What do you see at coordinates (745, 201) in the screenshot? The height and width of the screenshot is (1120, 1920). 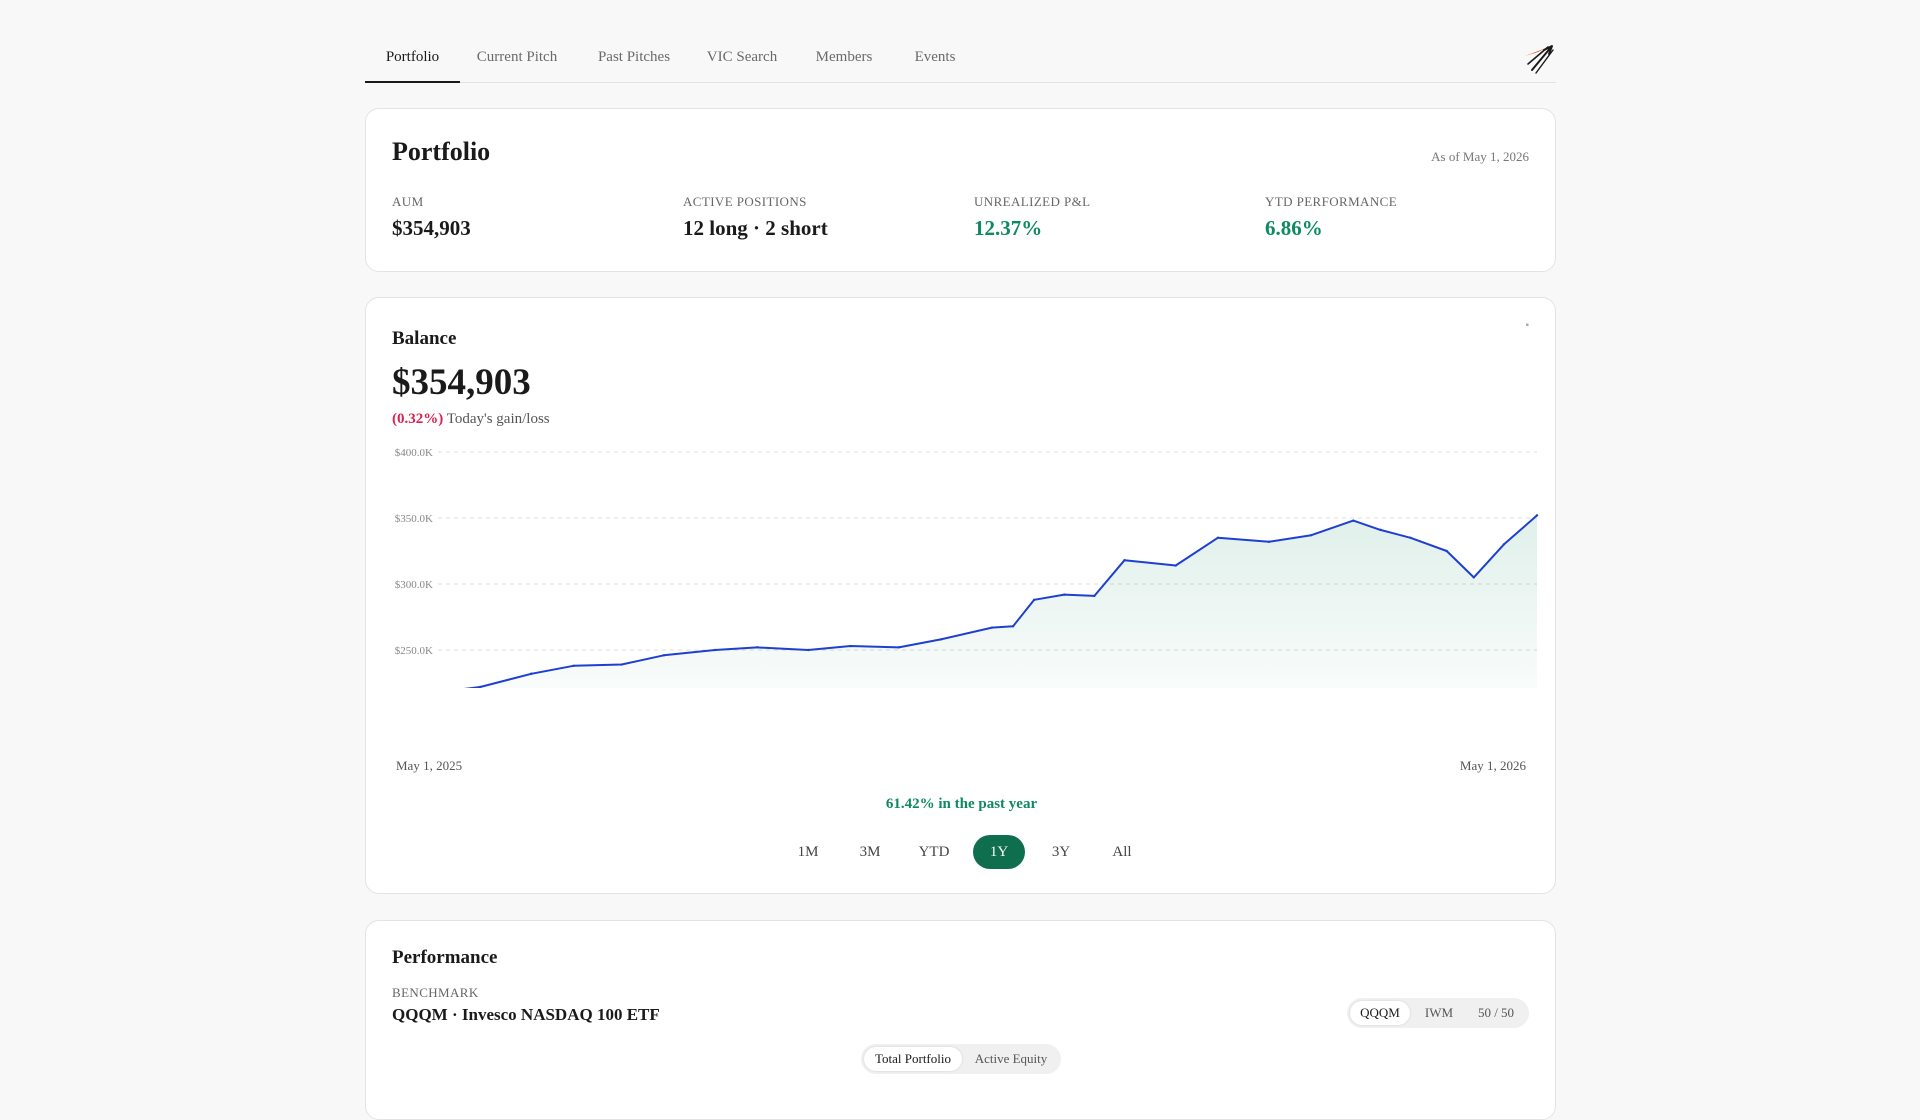 I see `stat-label: ACTIVE POSITIONS` at bounding box center [745, 201].